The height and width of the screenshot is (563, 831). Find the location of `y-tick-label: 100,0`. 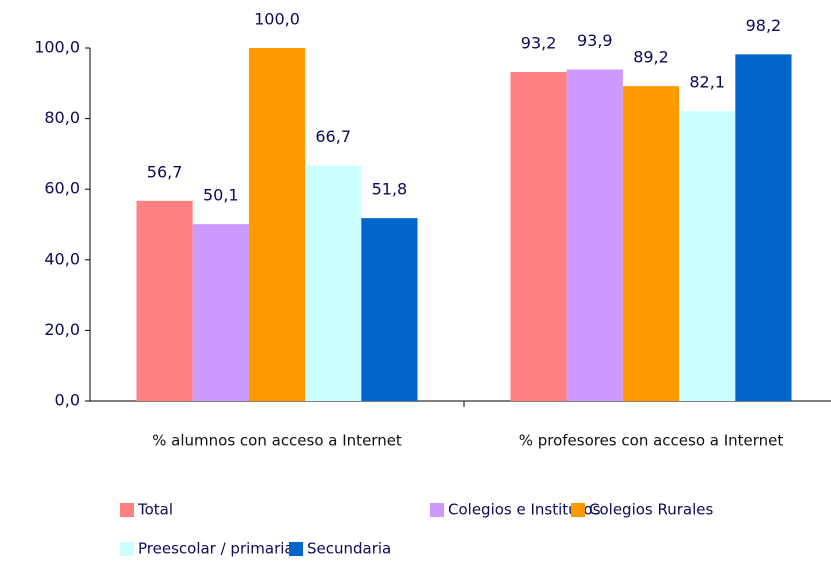

y-tick-label: 100,0 is located at coordinates (57, 47).